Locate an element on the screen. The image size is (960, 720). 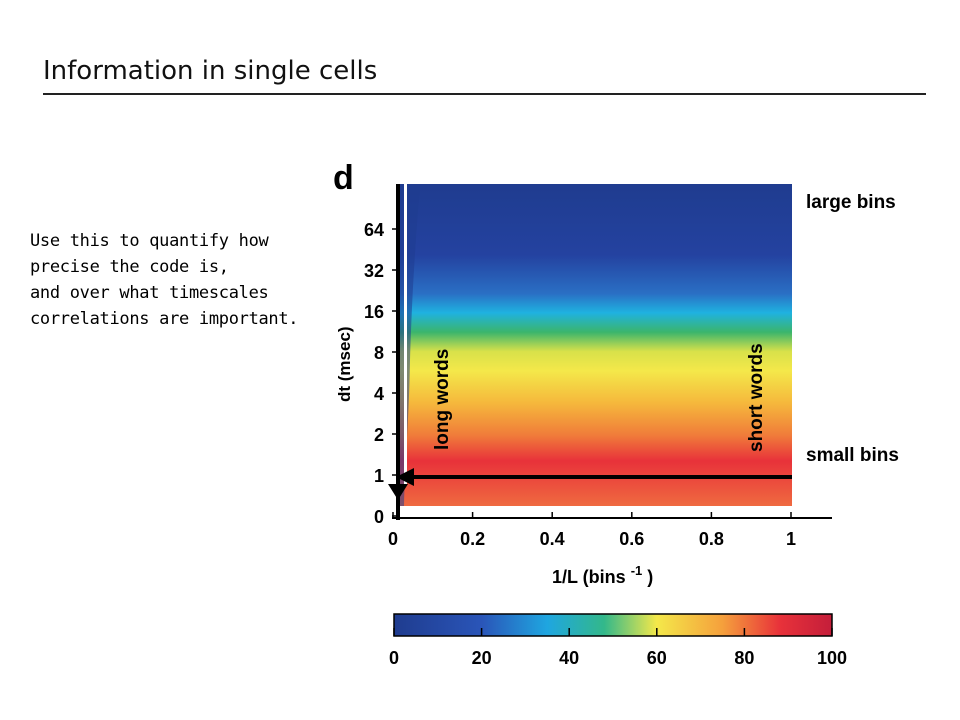
annotation-long-words: long words is located at coordinates (442, 399).